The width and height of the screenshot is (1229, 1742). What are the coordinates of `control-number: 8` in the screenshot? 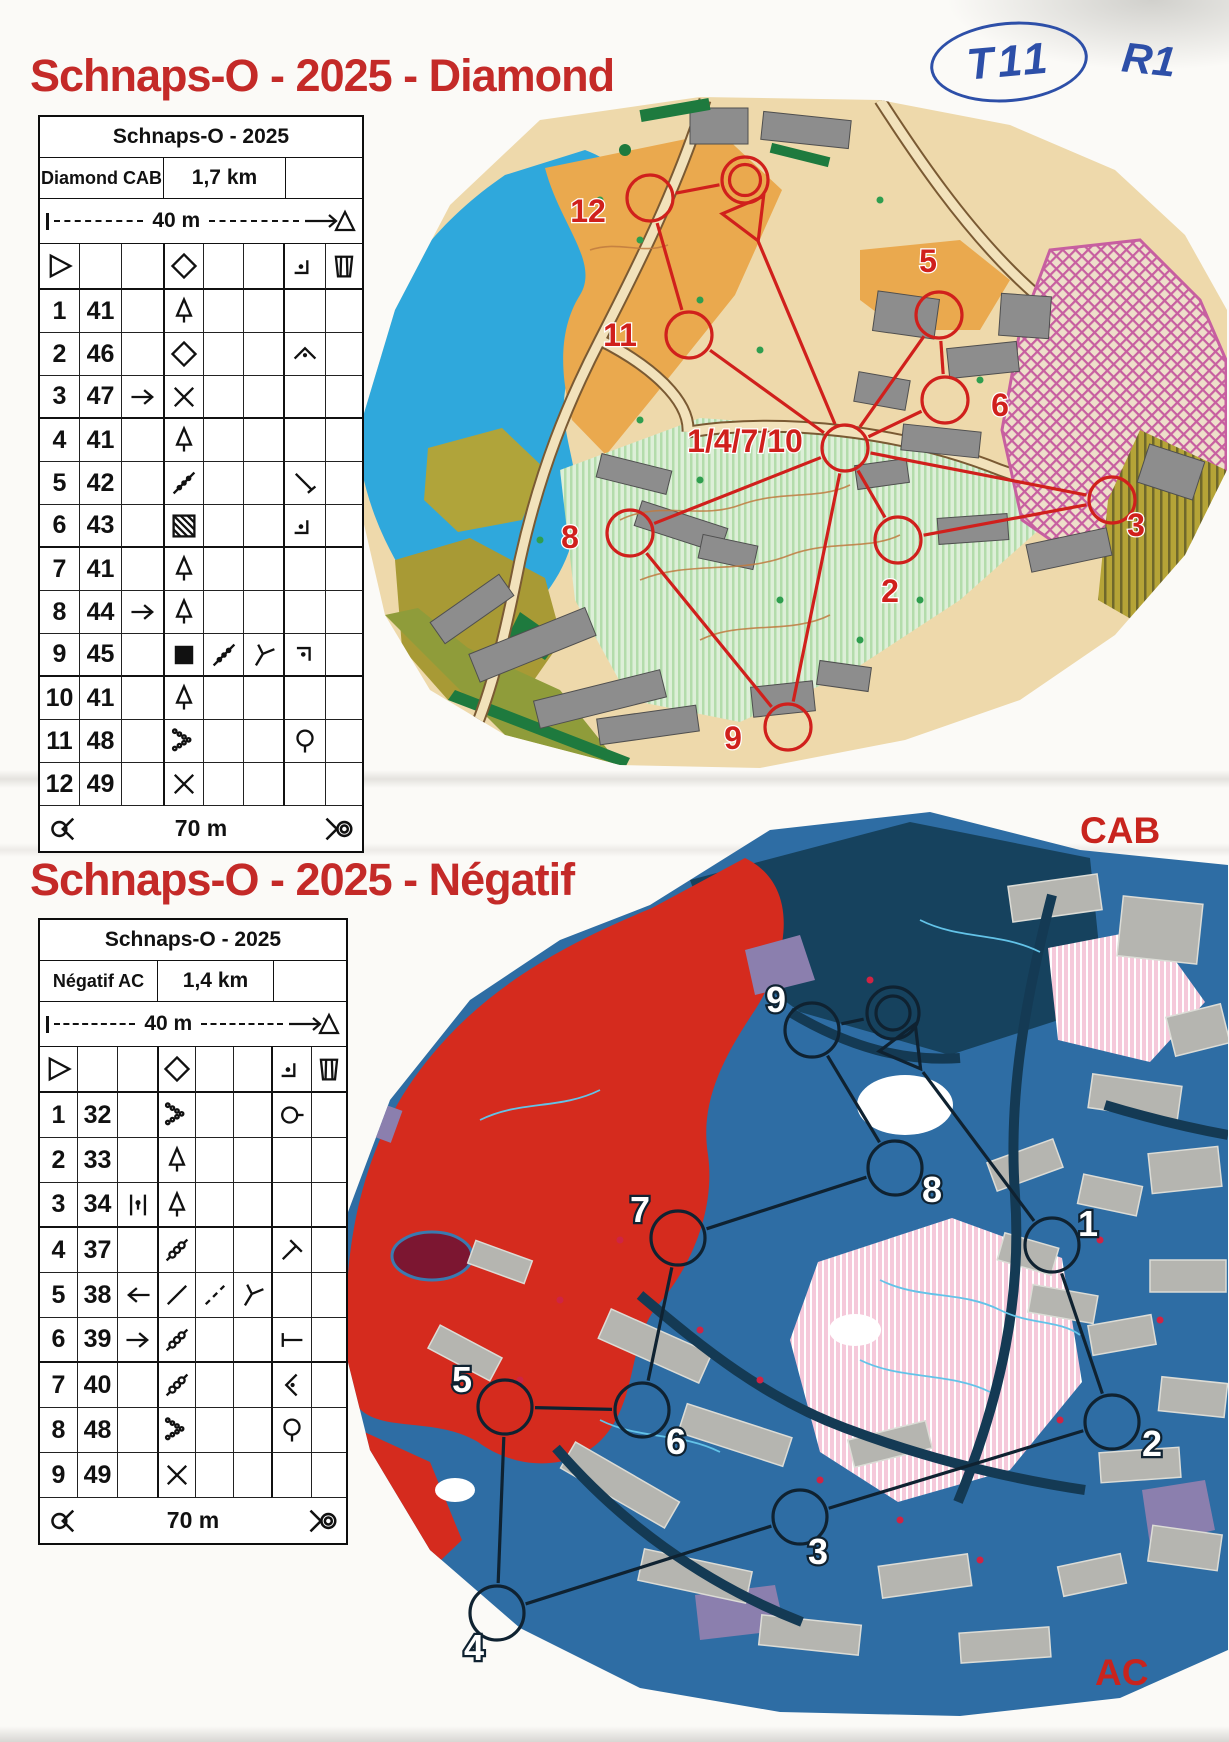 It's located at (932, 1189).